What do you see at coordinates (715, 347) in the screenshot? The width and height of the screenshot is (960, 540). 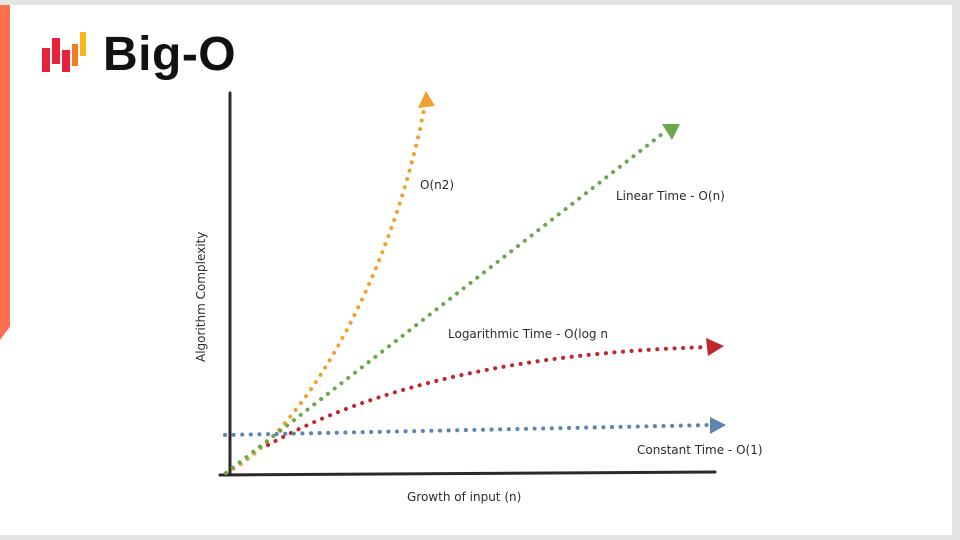 I see `series-arrowhead-logarithmic` at bounding box center [715, 347].